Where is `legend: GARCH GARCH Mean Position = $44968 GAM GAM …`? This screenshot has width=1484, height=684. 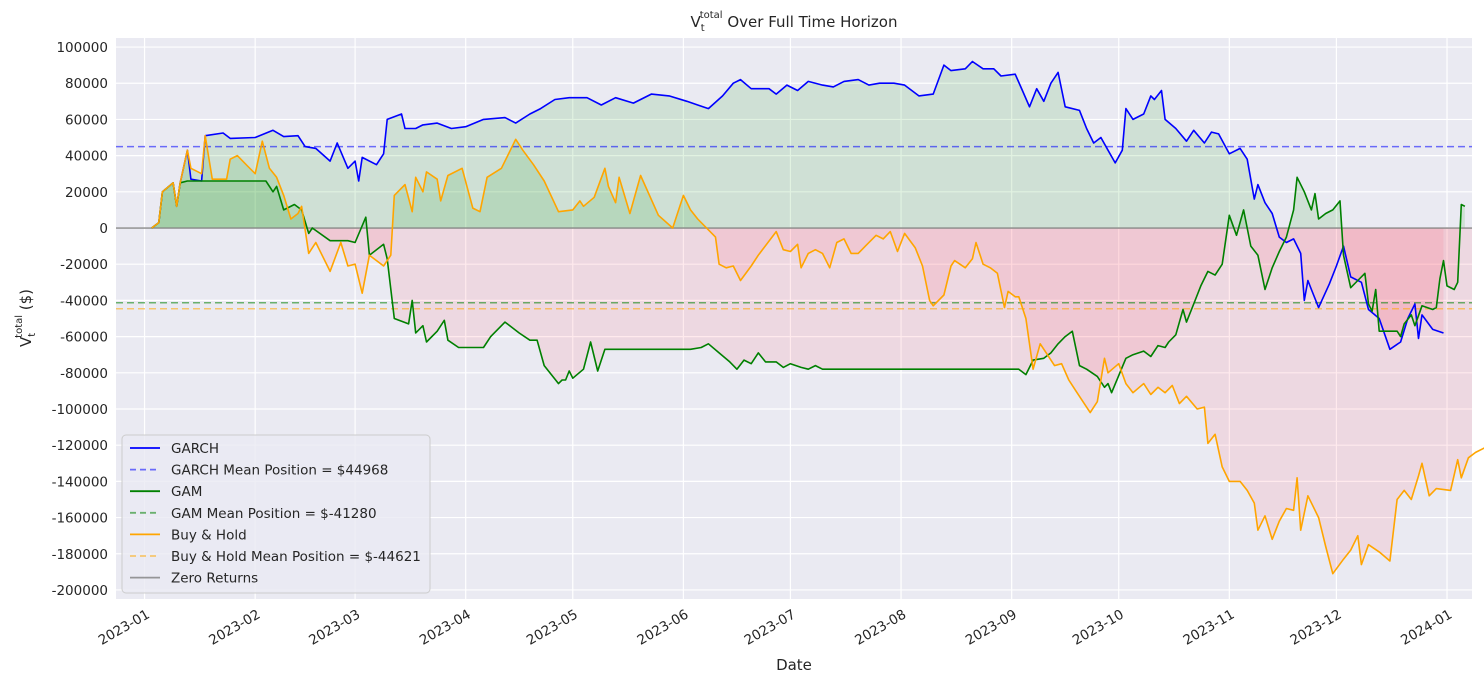 legend: GARCH GARCH Mean Position = $44968 GAM GAM … is located at coordinates (276, 514).